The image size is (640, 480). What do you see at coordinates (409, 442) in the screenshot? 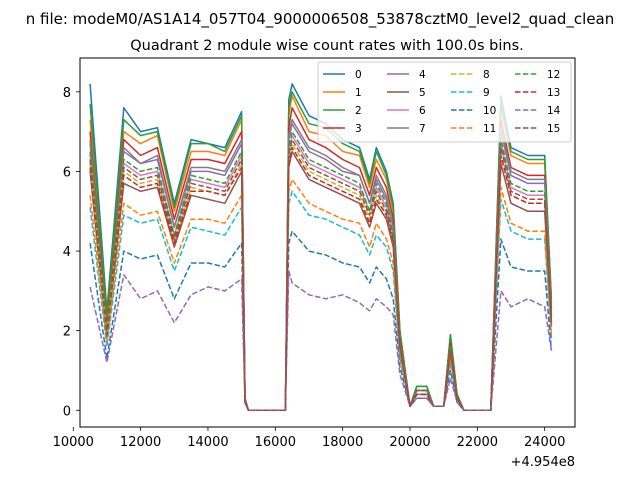
I see `x-tick-label: 20000` at bounding box center [409, 442].